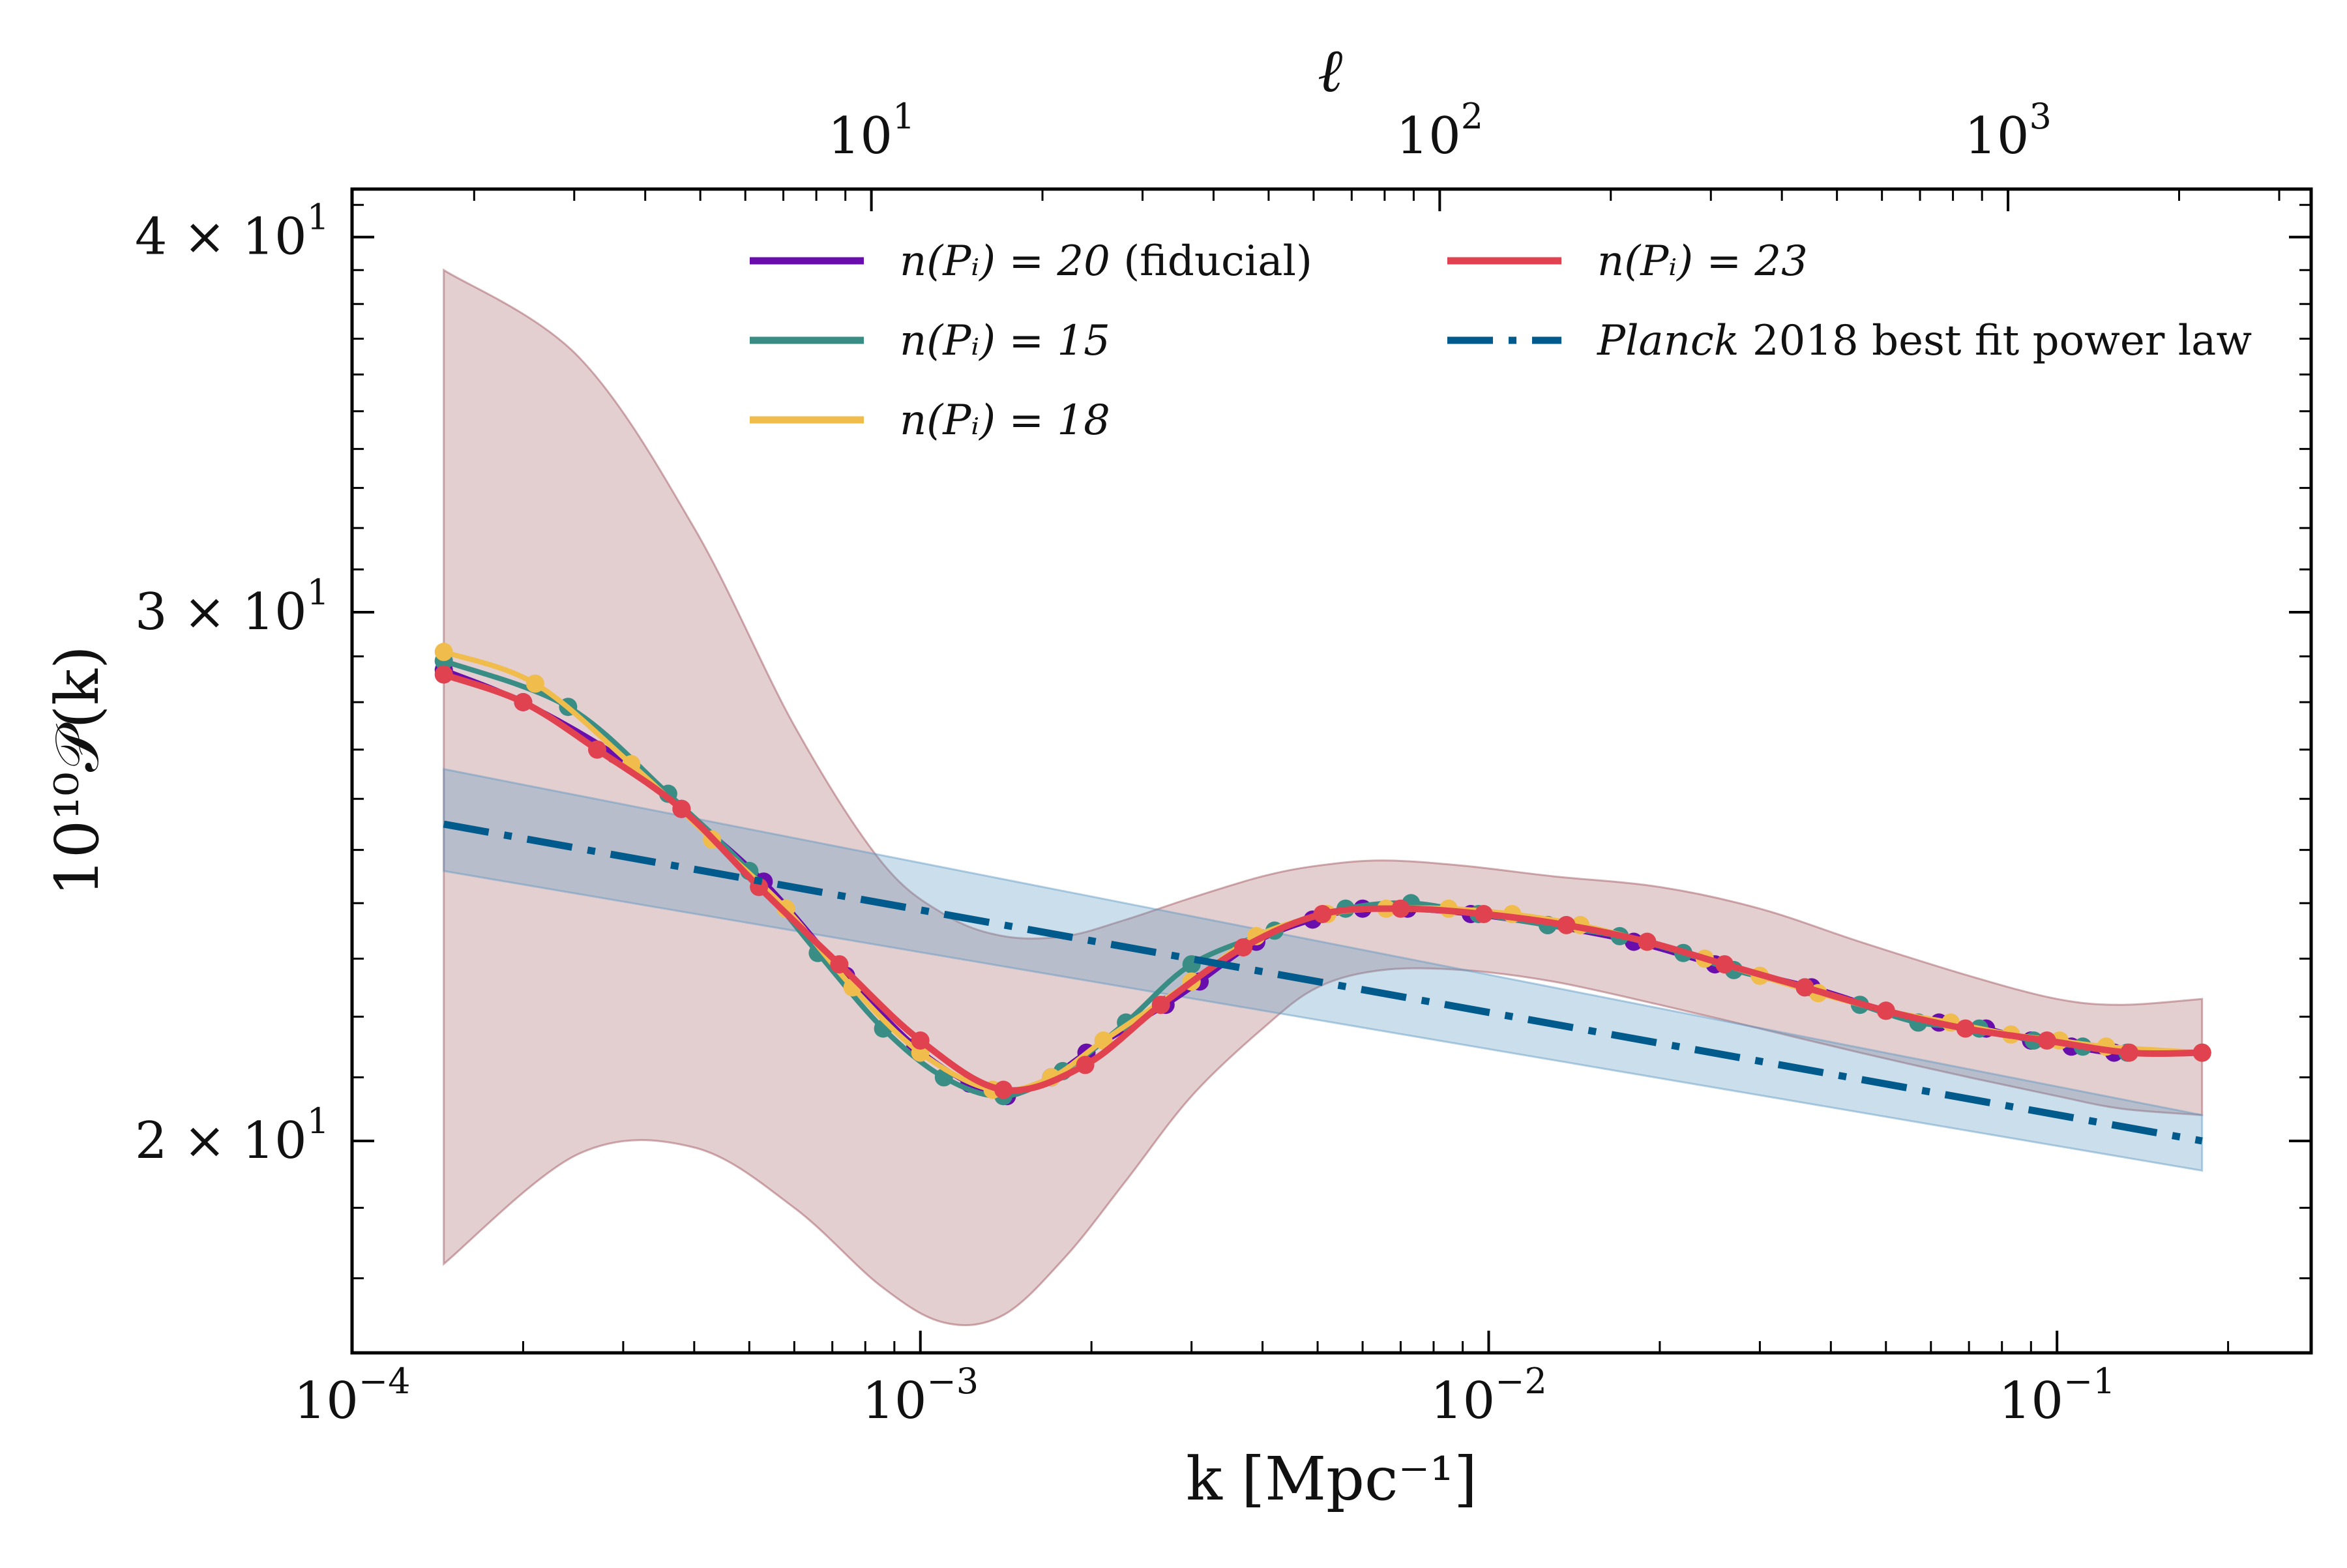 The image size is (2347, 1568). Describe the element at coordinates (2008, 131) in the screenshot. I see `top-tick-label: 10³` at that location.